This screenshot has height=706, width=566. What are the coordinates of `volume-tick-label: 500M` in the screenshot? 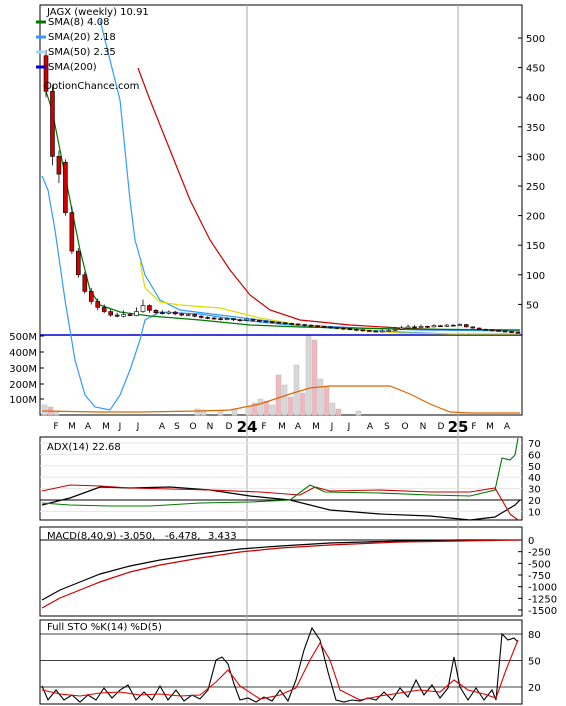 It's located at (23, 337).